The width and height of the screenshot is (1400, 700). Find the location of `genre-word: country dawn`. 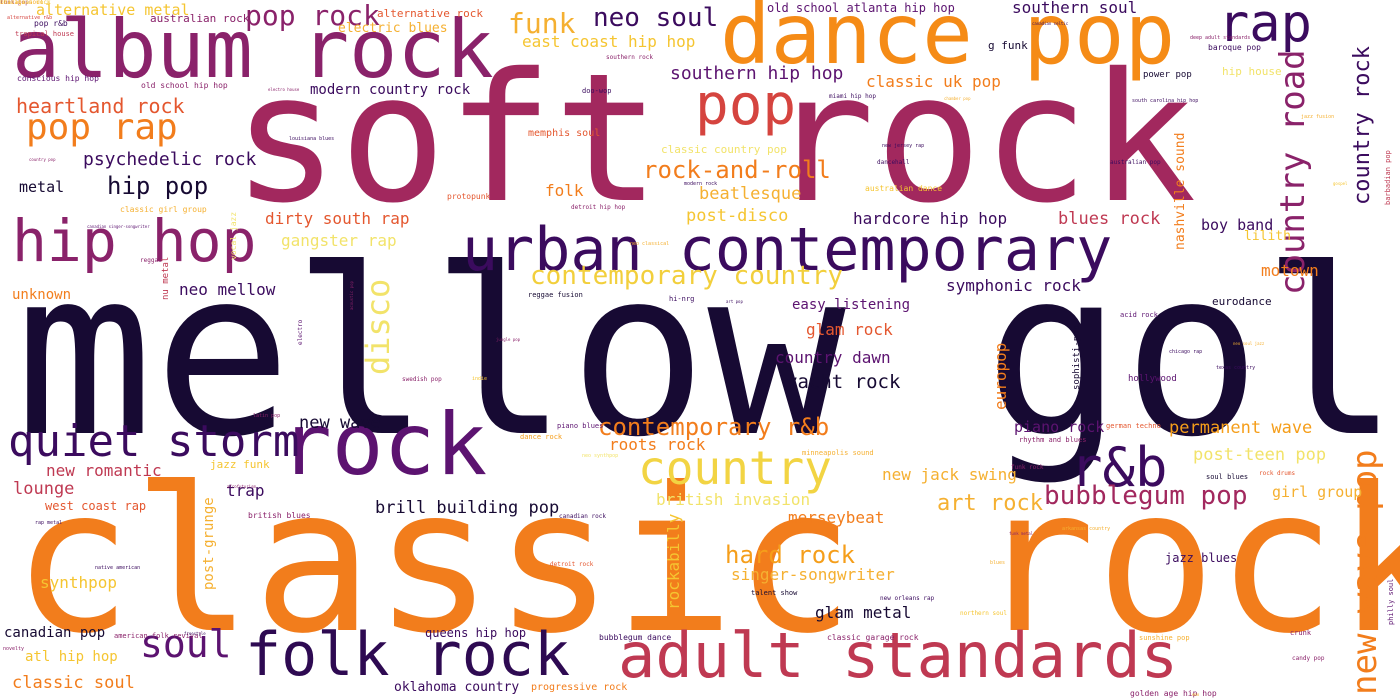

genre-word: country dawn is located at coordinates (833, 358).